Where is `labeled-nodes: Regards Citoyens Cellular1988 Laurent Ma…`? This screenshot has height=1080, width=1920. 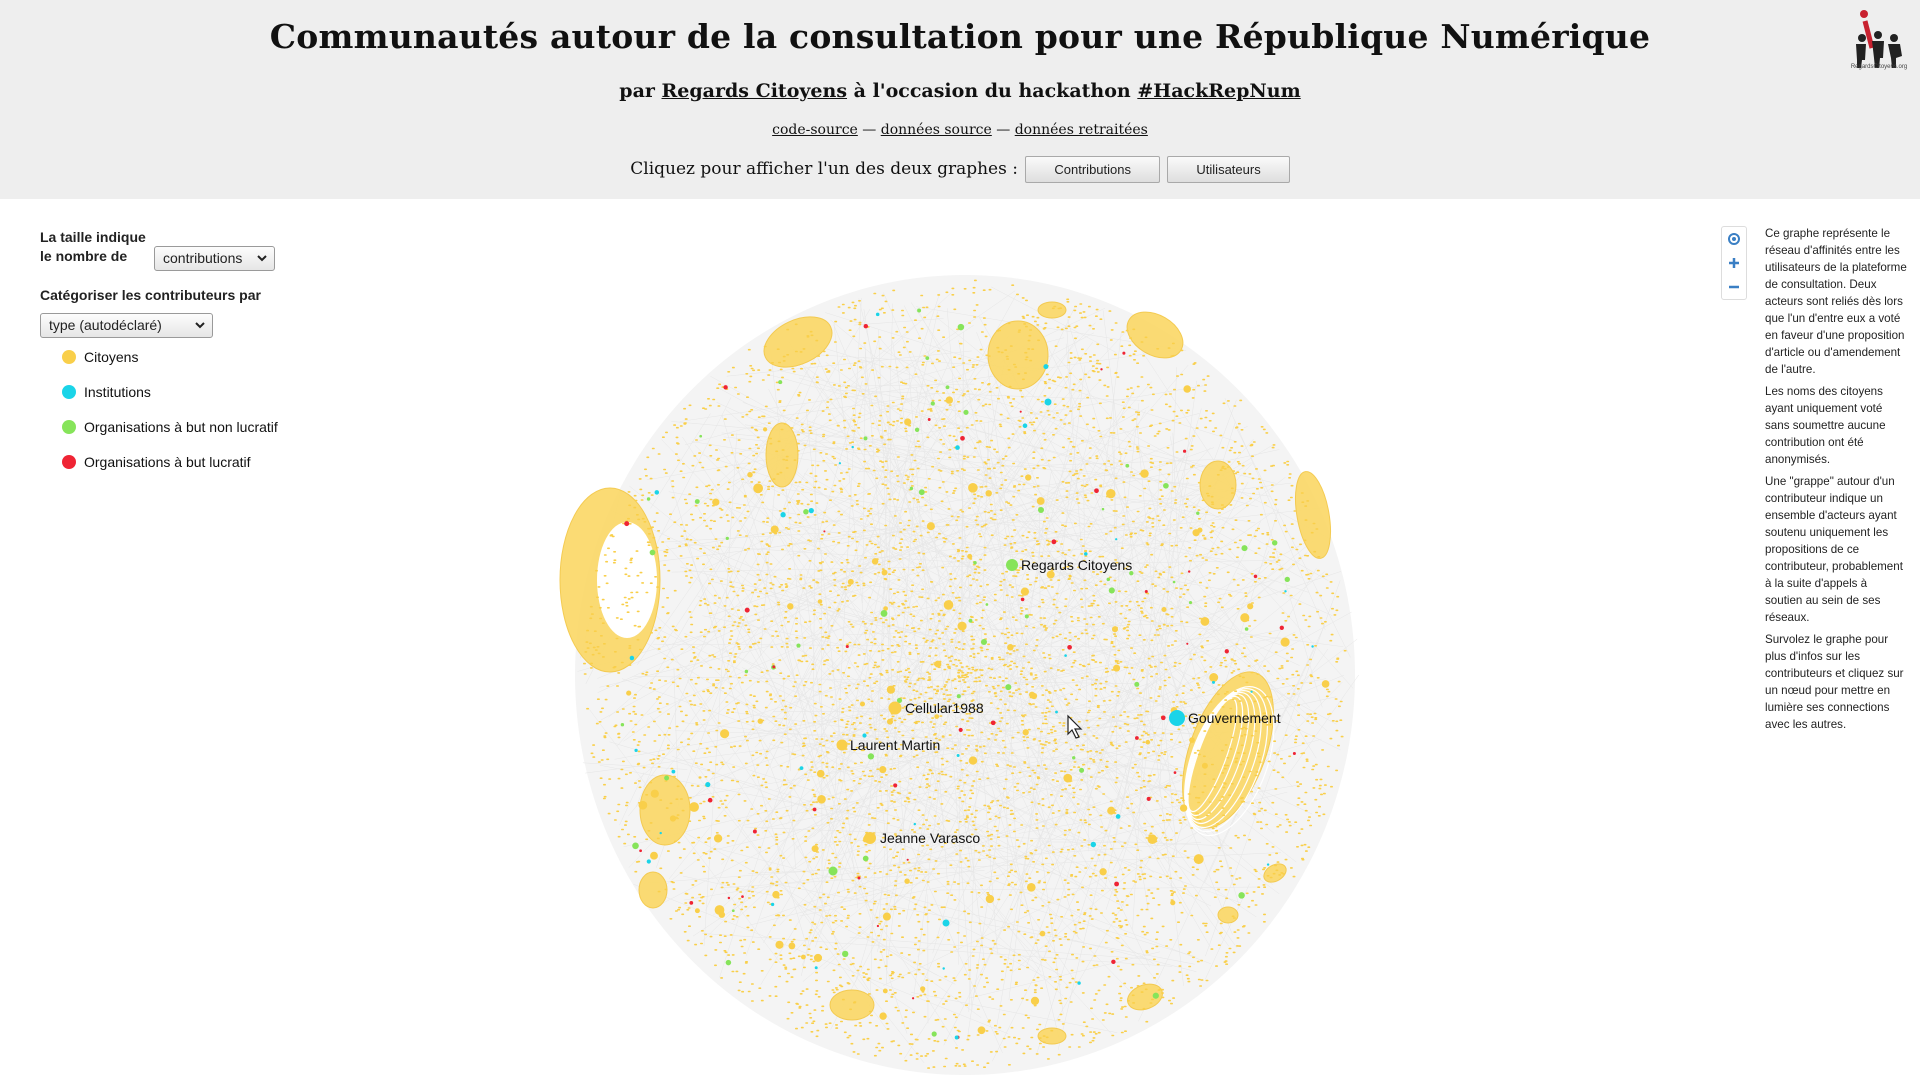 labeled-nodes: Regards Citoyens Cellular1988 Laurent Ma… is located at coordinates (1058, 701).